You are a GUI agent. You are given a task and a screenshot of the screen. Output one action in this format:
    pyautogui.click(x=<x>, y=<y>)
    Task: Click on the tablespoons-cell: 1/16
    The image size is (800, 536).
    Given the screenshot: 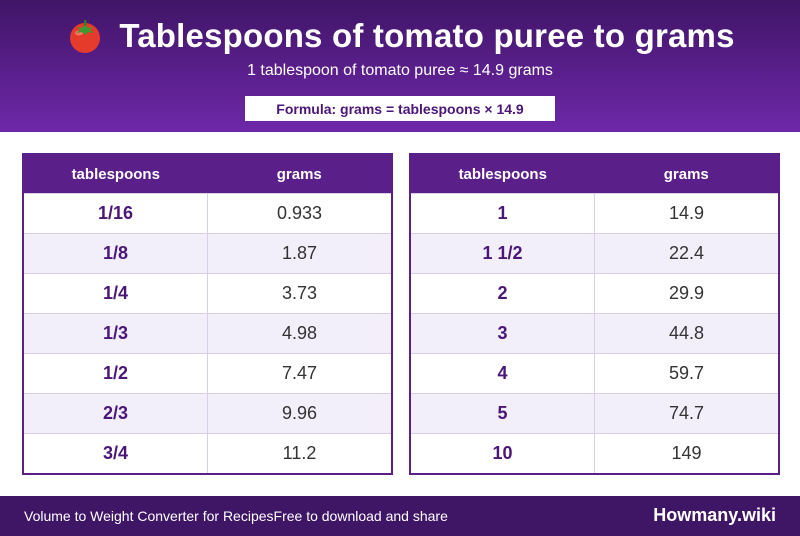 What is the action you would take?
    pyautogui.click(x=116, y=213)
    